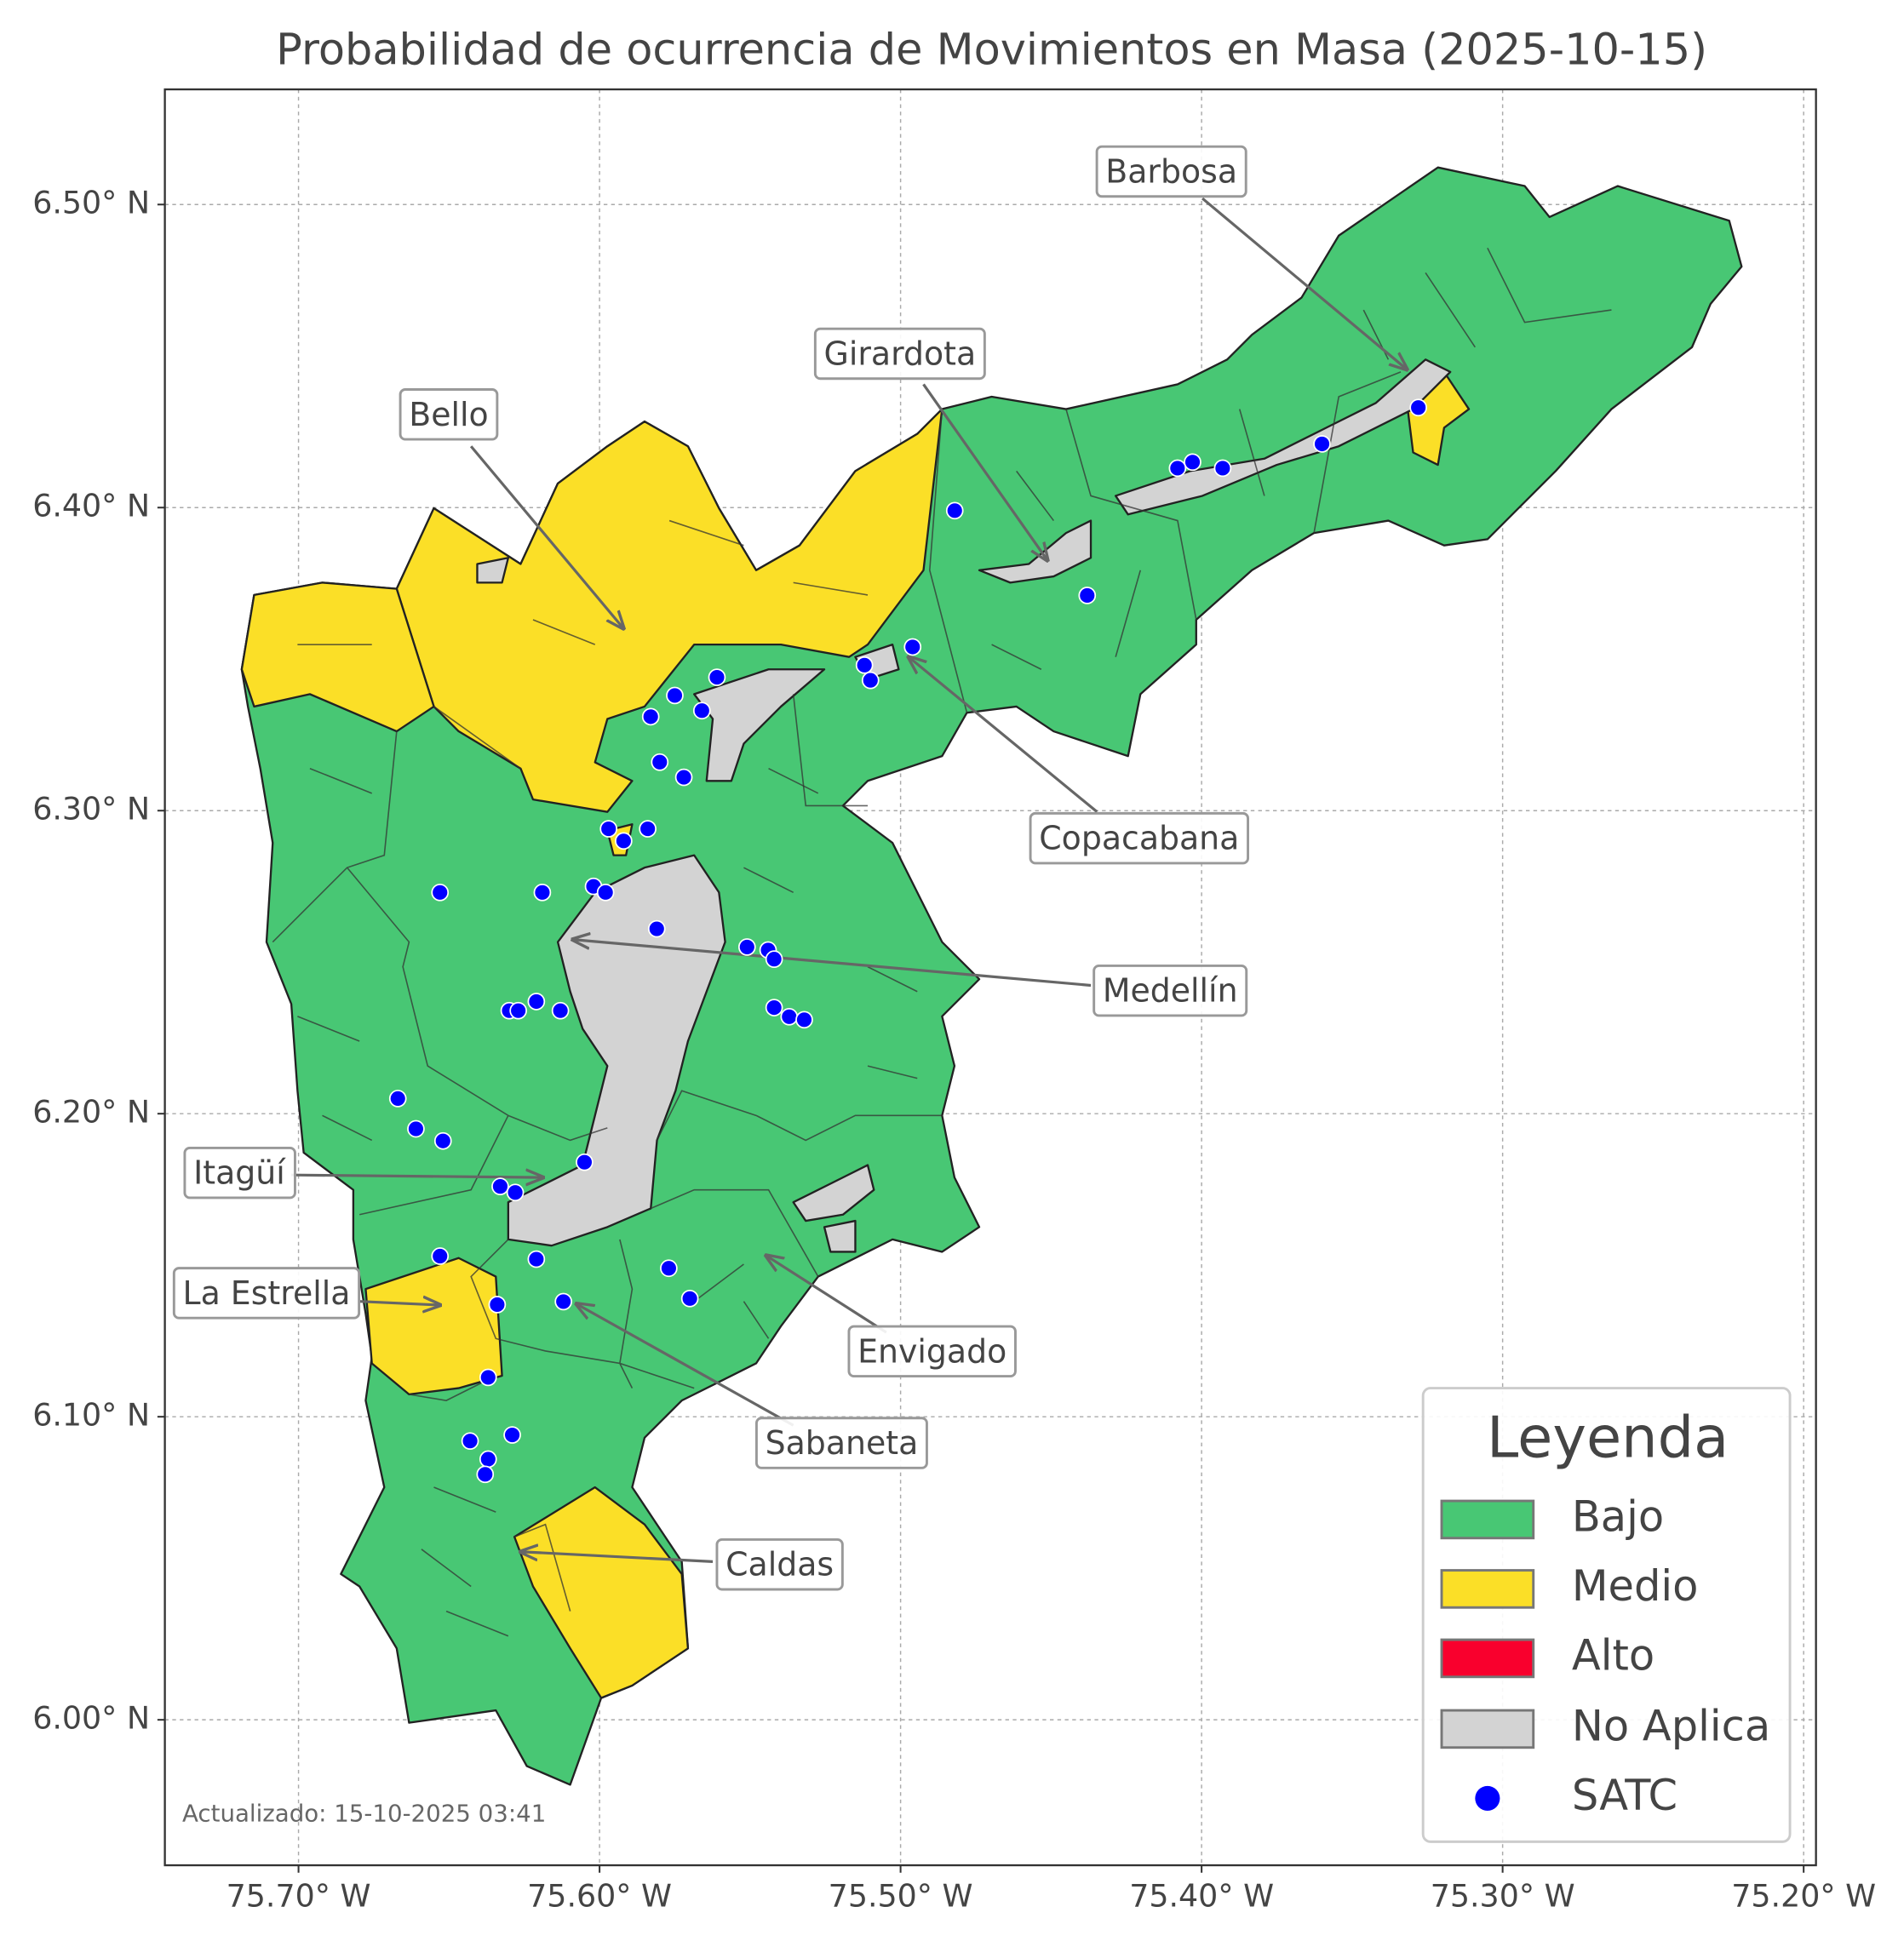  Describe the element at coordinates (1201, 1895) in the screenshot. I see `x-tick-label: 75.40° W` at that location.